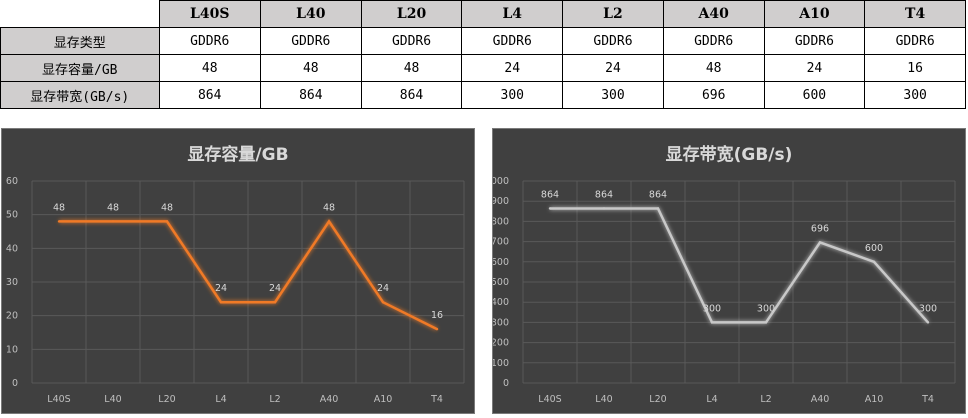 The width and height of the screenshot is (968, 418). I want to click on y-tick-label: 900, so click(501, 201).